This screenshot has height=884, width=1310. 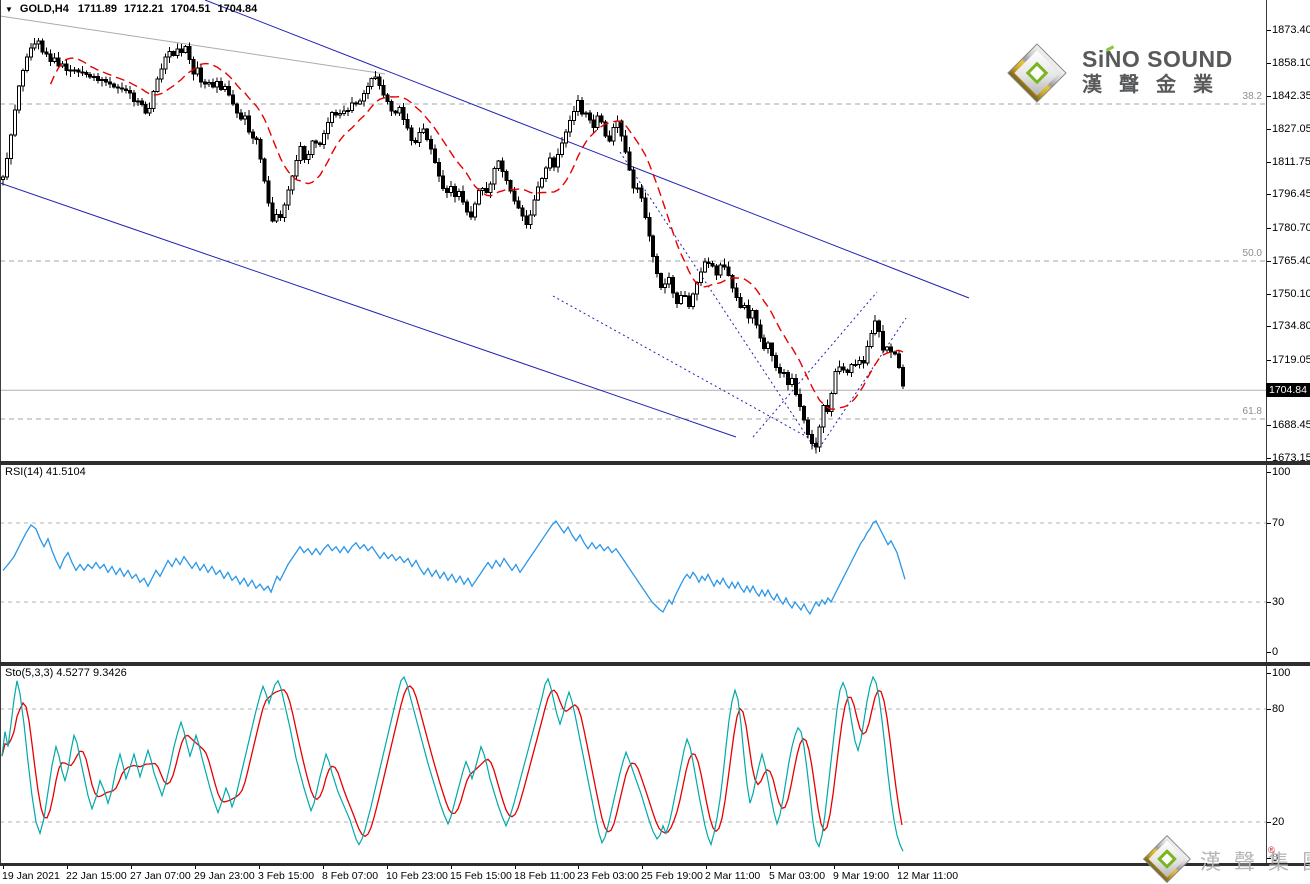 What do you see at coordinates (1252, 253) in the screenshot?
I see `fib-level-label: 50.0` at bounding box center [1252, 253].